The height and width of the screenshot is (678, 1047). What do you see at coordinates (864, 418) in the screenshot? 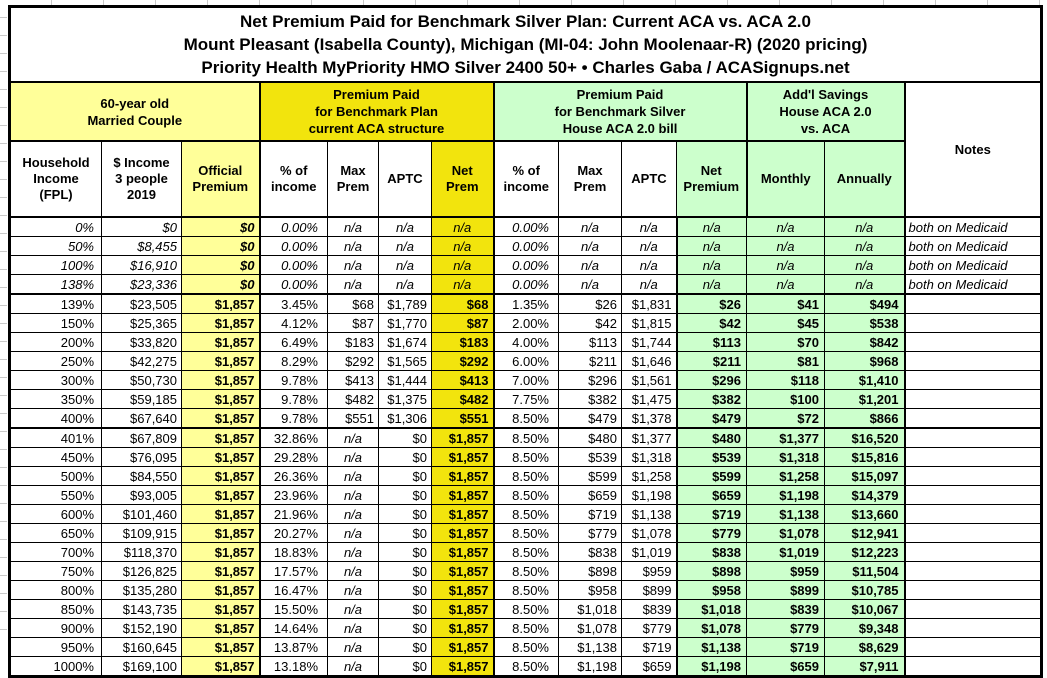
I see `cell-savings-annually: $866` at bounding box center [864, 418].